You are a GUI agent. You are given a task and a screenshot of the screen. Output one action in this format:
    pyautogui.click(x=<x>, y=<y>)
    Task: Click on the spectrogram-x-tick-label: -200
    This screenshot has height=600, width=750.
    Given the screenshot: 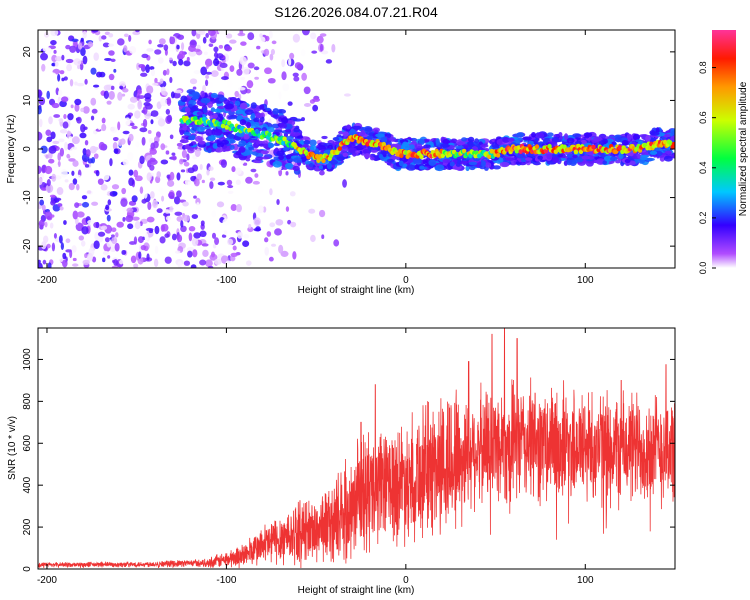 What is the action you would take?
    pyautogui.click(x=47, y=280)
    